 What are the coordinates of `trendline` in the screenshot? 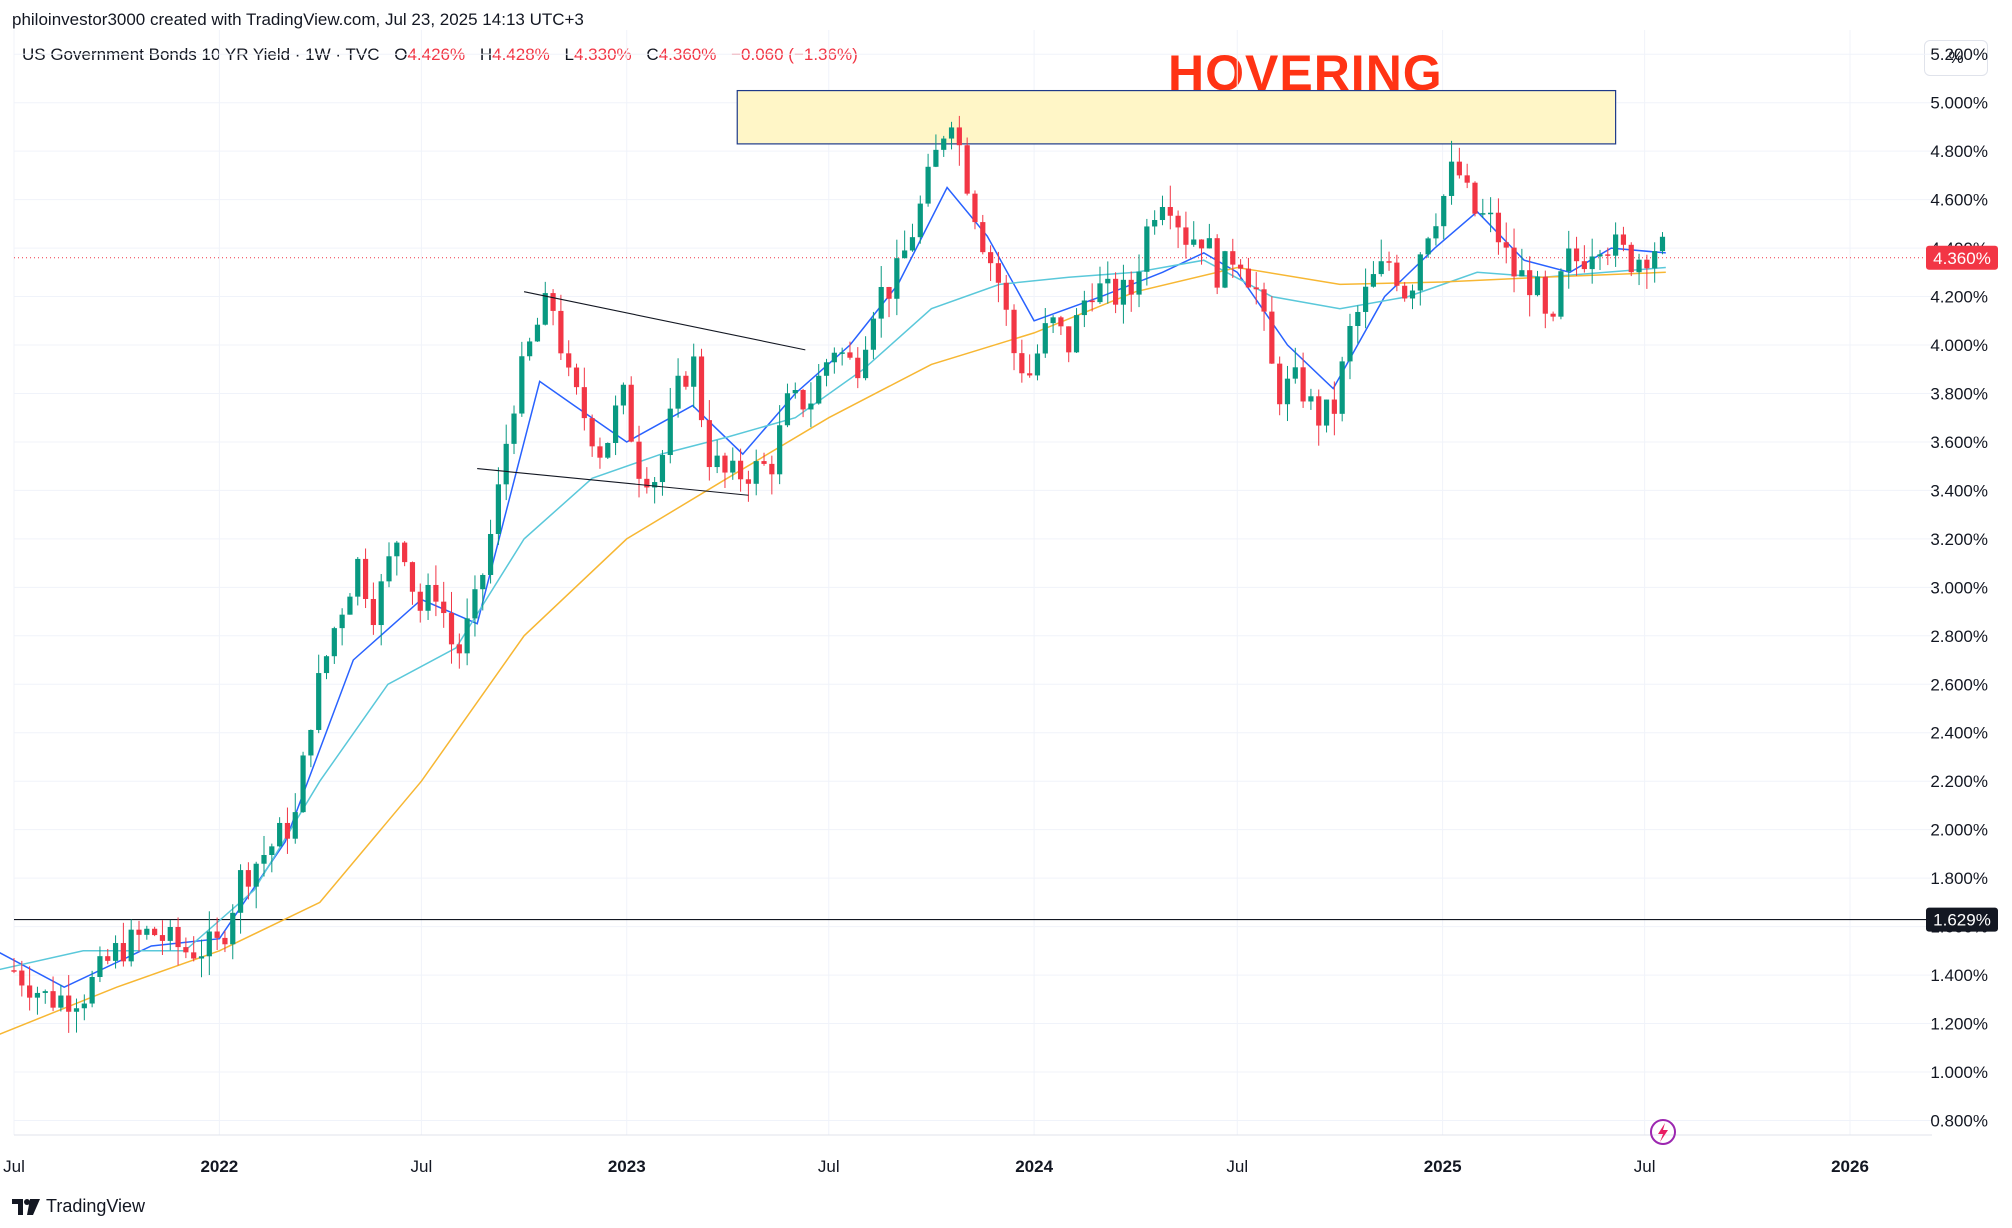 It's located at (664, 321).